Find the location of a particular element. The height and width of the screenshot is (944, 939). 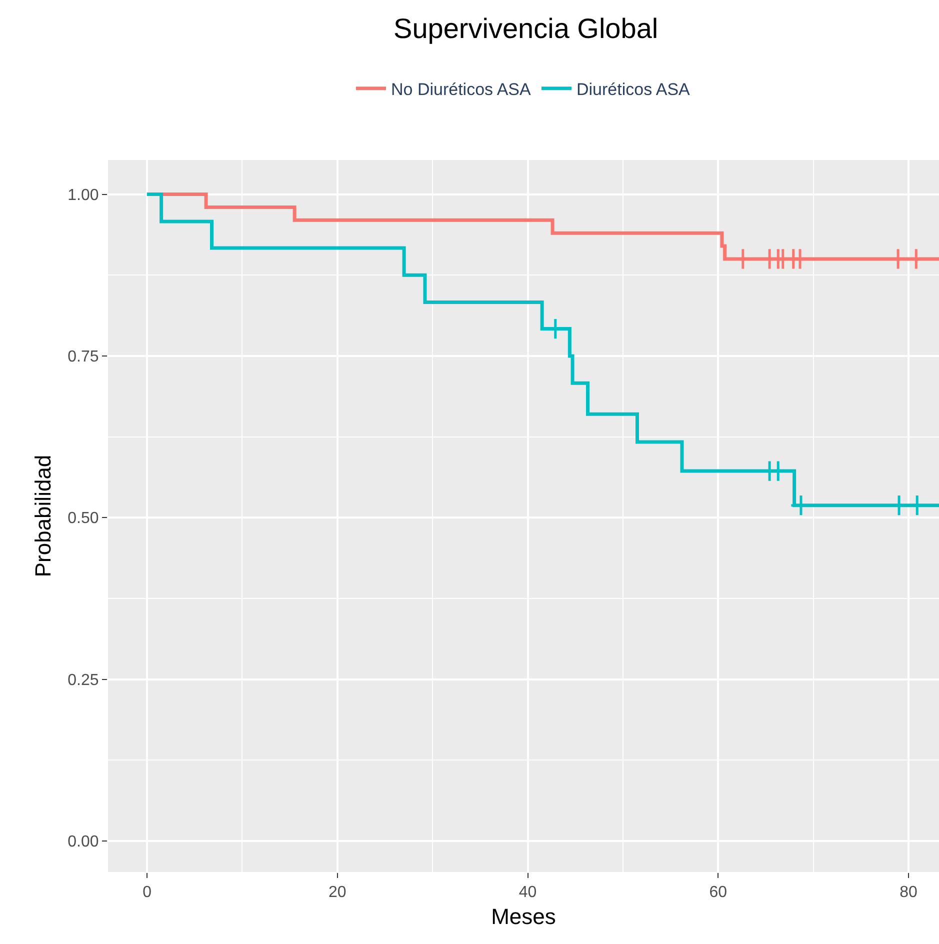

x-tick-label: 60 is located at coordinates (718, 893).